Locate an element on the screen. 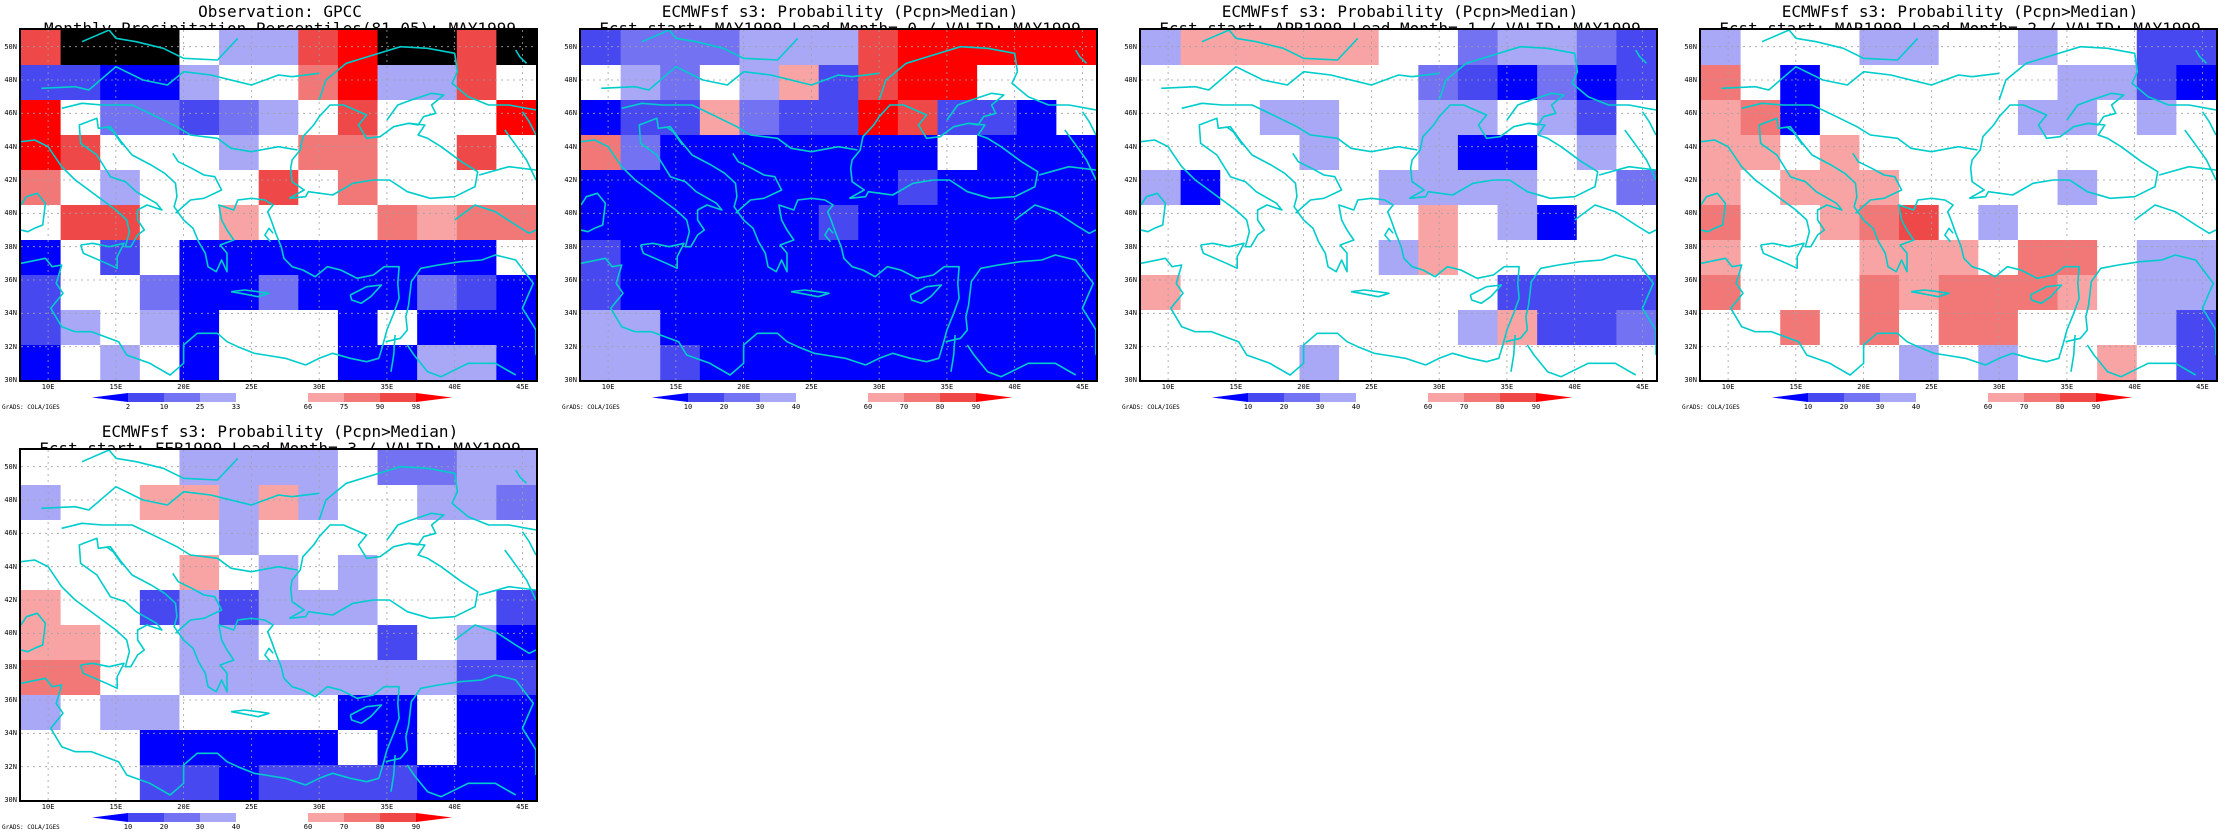 This screenshot has width=2240, height=840. longitude-tick-label: 40E is located at coordinates (2134, 387).